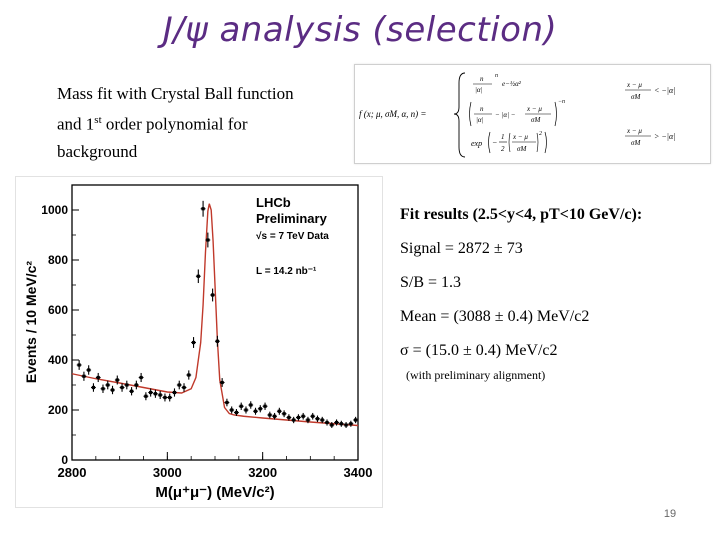 The image size is (720, 540). I want to click on annotation-lhcb: LHCb, so click(273, 202).